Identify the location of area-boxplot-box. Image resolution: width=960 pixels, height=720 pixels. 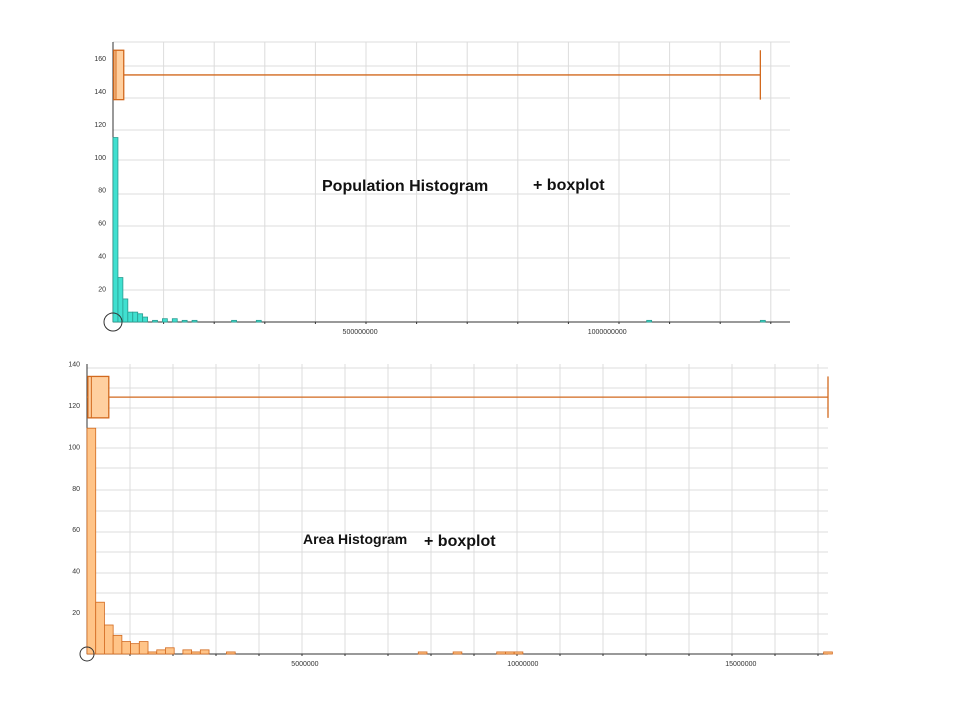
(98, 397).